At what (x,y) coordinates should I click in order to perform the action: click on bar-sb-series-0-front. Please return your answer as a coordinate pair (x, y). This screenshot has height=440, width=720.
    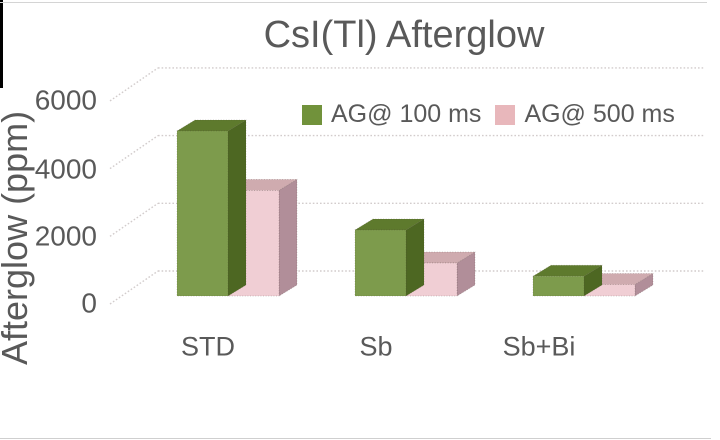
    Looking at the image, I should click on (380, 263).